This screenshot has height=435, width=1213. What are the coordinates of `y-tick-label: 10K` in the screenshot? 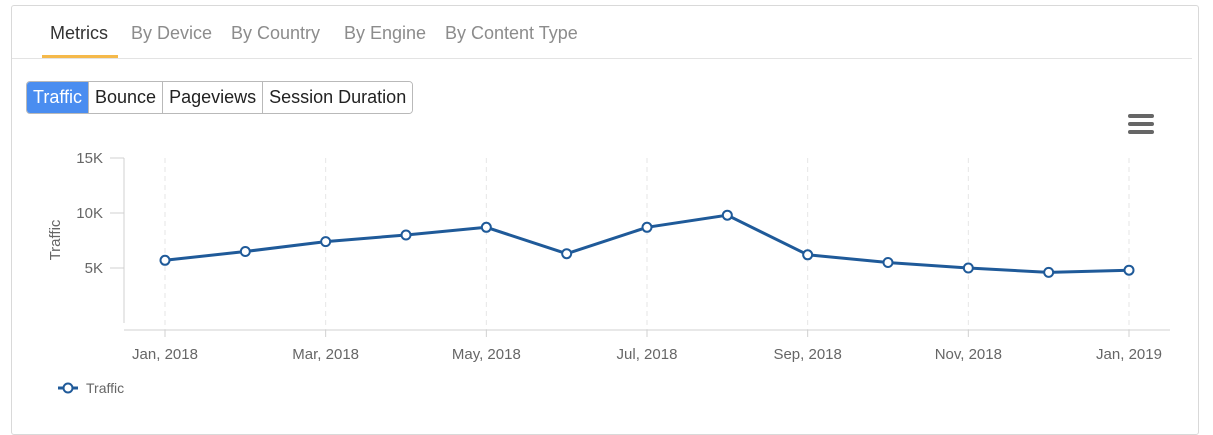 It's located at (89, 213).